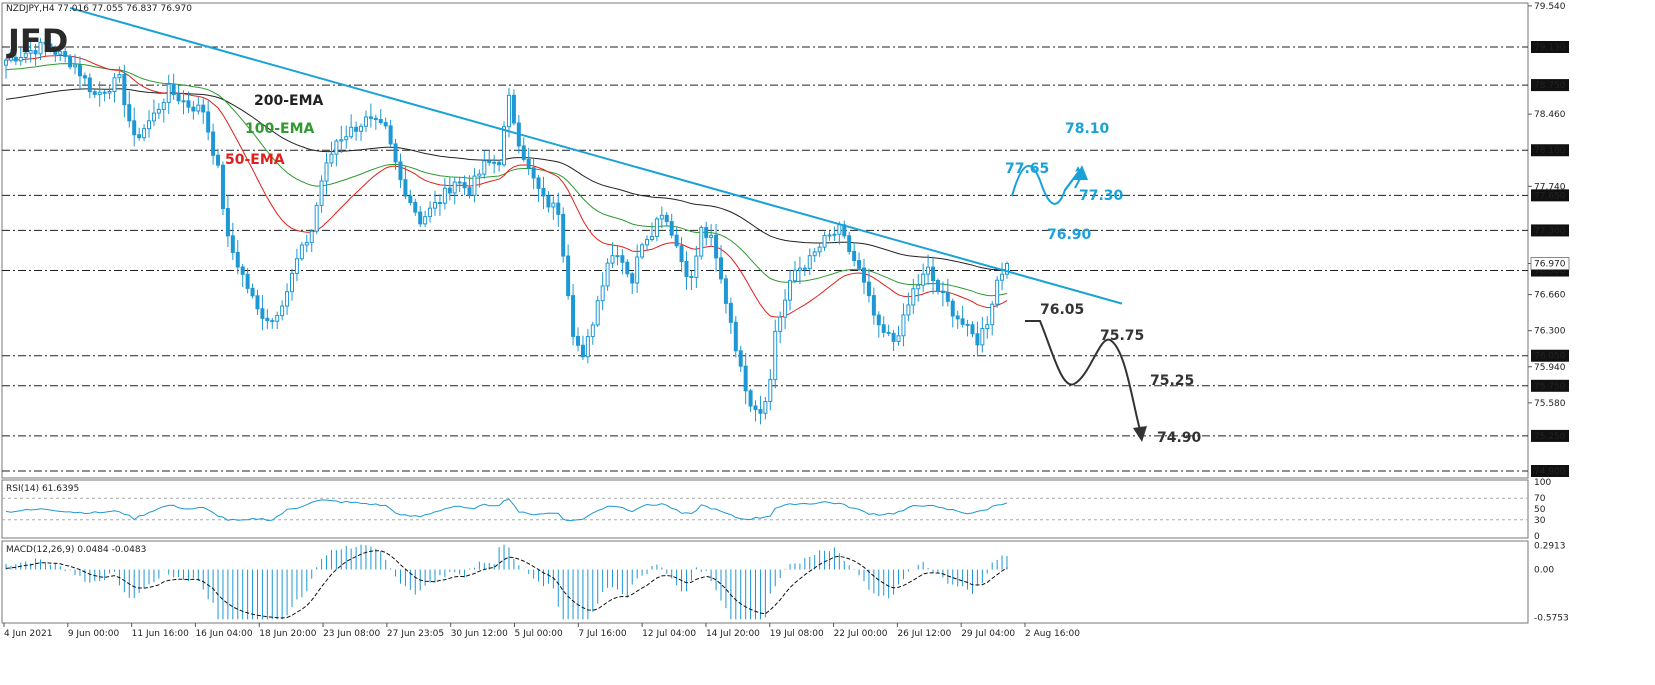 This screenshot has width=1655, height=685. I want to click on price-tick-79.130: 79.130, so click(1550, 48).